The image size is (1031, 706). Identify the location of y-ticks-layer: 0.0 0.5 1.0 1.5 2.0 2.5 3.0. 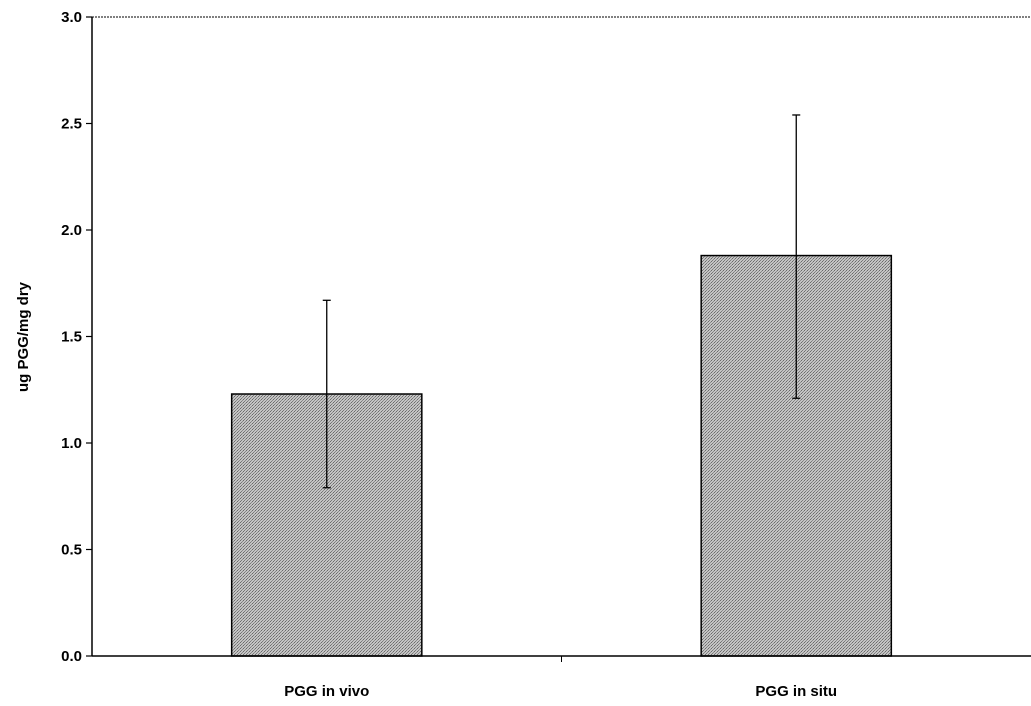
(76, 337).